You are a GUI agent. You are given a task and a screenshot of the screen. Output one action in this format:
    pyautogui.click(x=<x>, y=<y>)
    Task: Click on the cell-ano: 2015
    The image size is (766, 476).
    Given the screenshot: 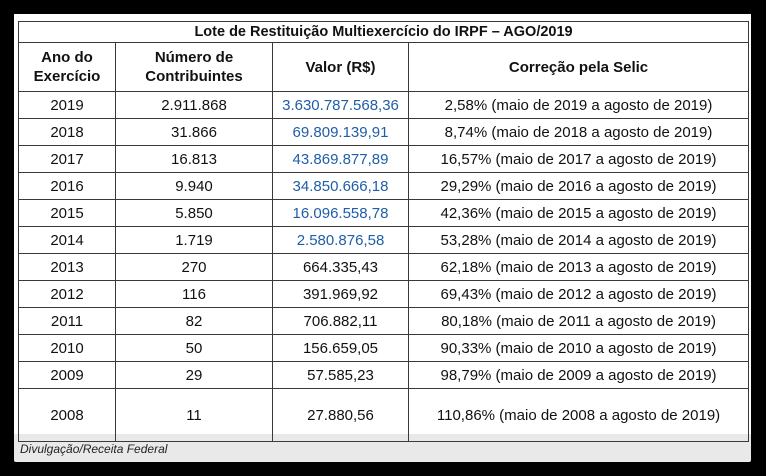 What is the action you would take?
    pyautogui.click(x=67, y=213)
    